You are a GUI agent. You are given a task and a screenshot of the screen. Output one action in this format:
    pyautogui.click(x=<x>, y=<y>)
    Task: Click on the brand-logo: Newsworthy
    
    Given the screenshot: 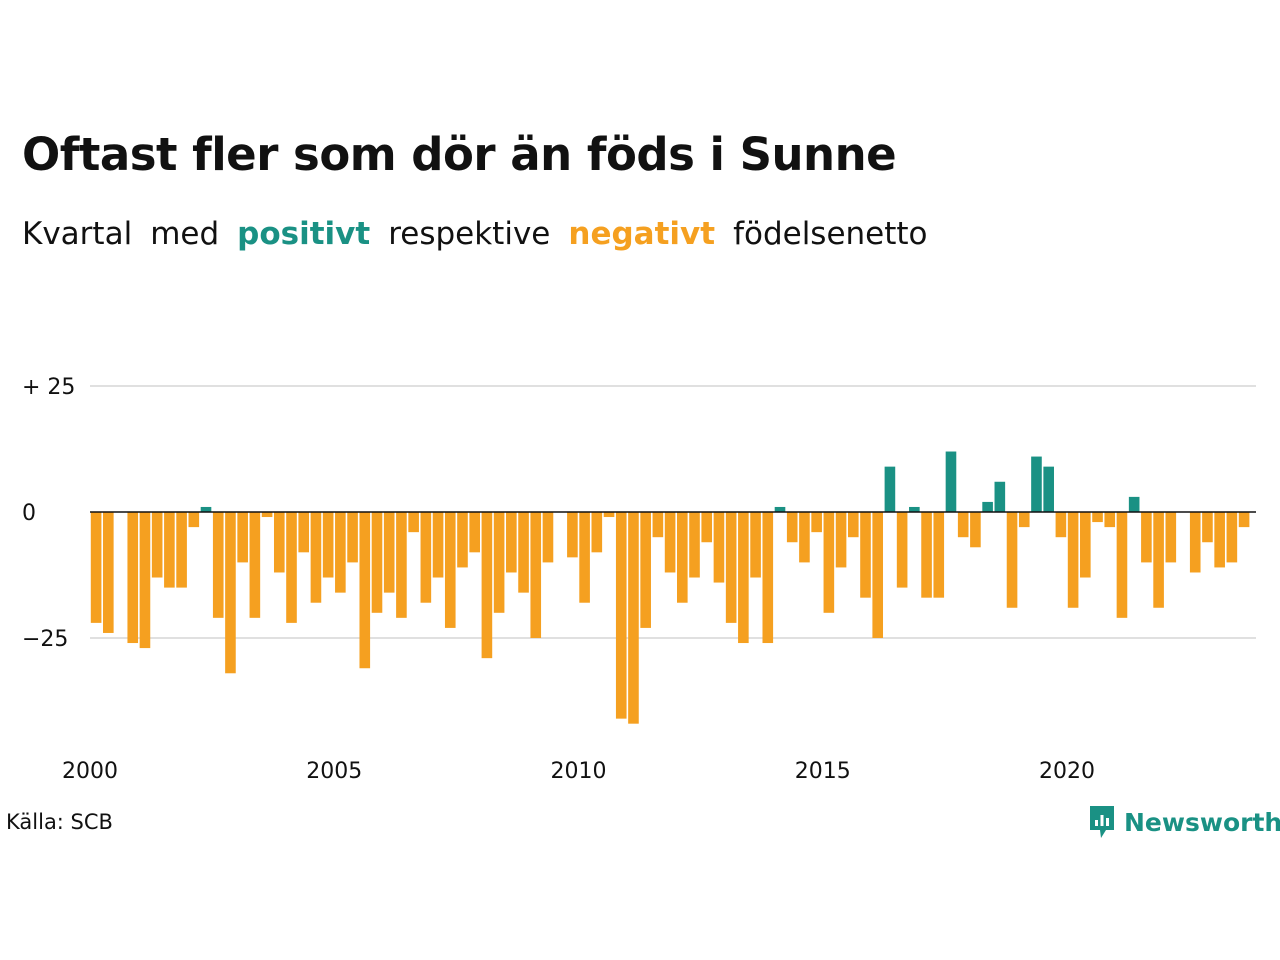 What is the action you would take?
    pyautogui.click(x=1184, y=822)
    